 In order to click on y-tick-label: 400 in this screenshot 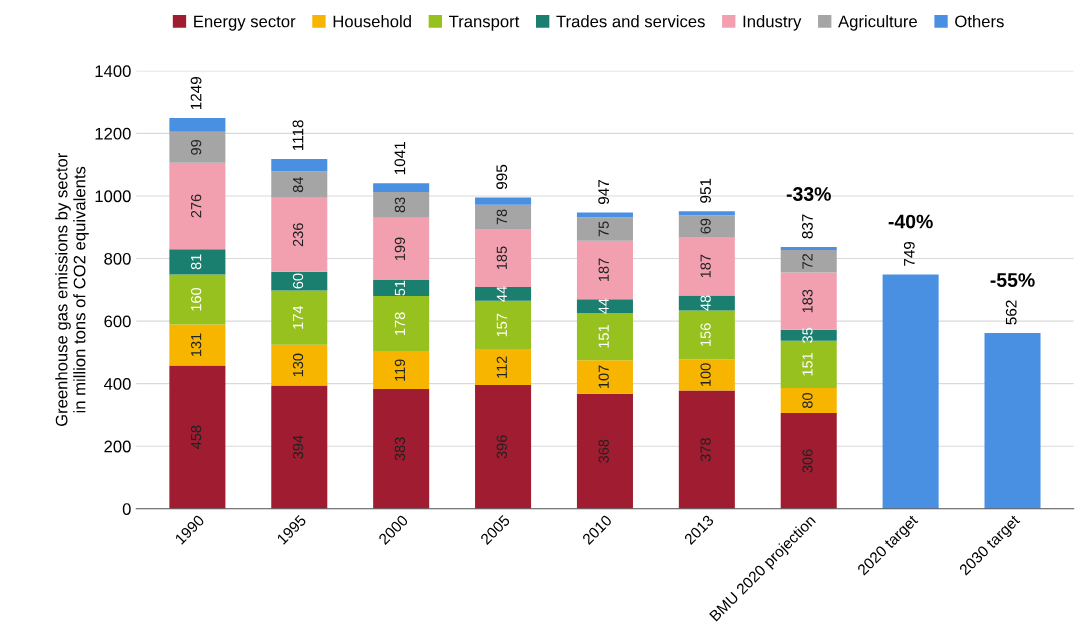, I will do `click(117, 384)`.